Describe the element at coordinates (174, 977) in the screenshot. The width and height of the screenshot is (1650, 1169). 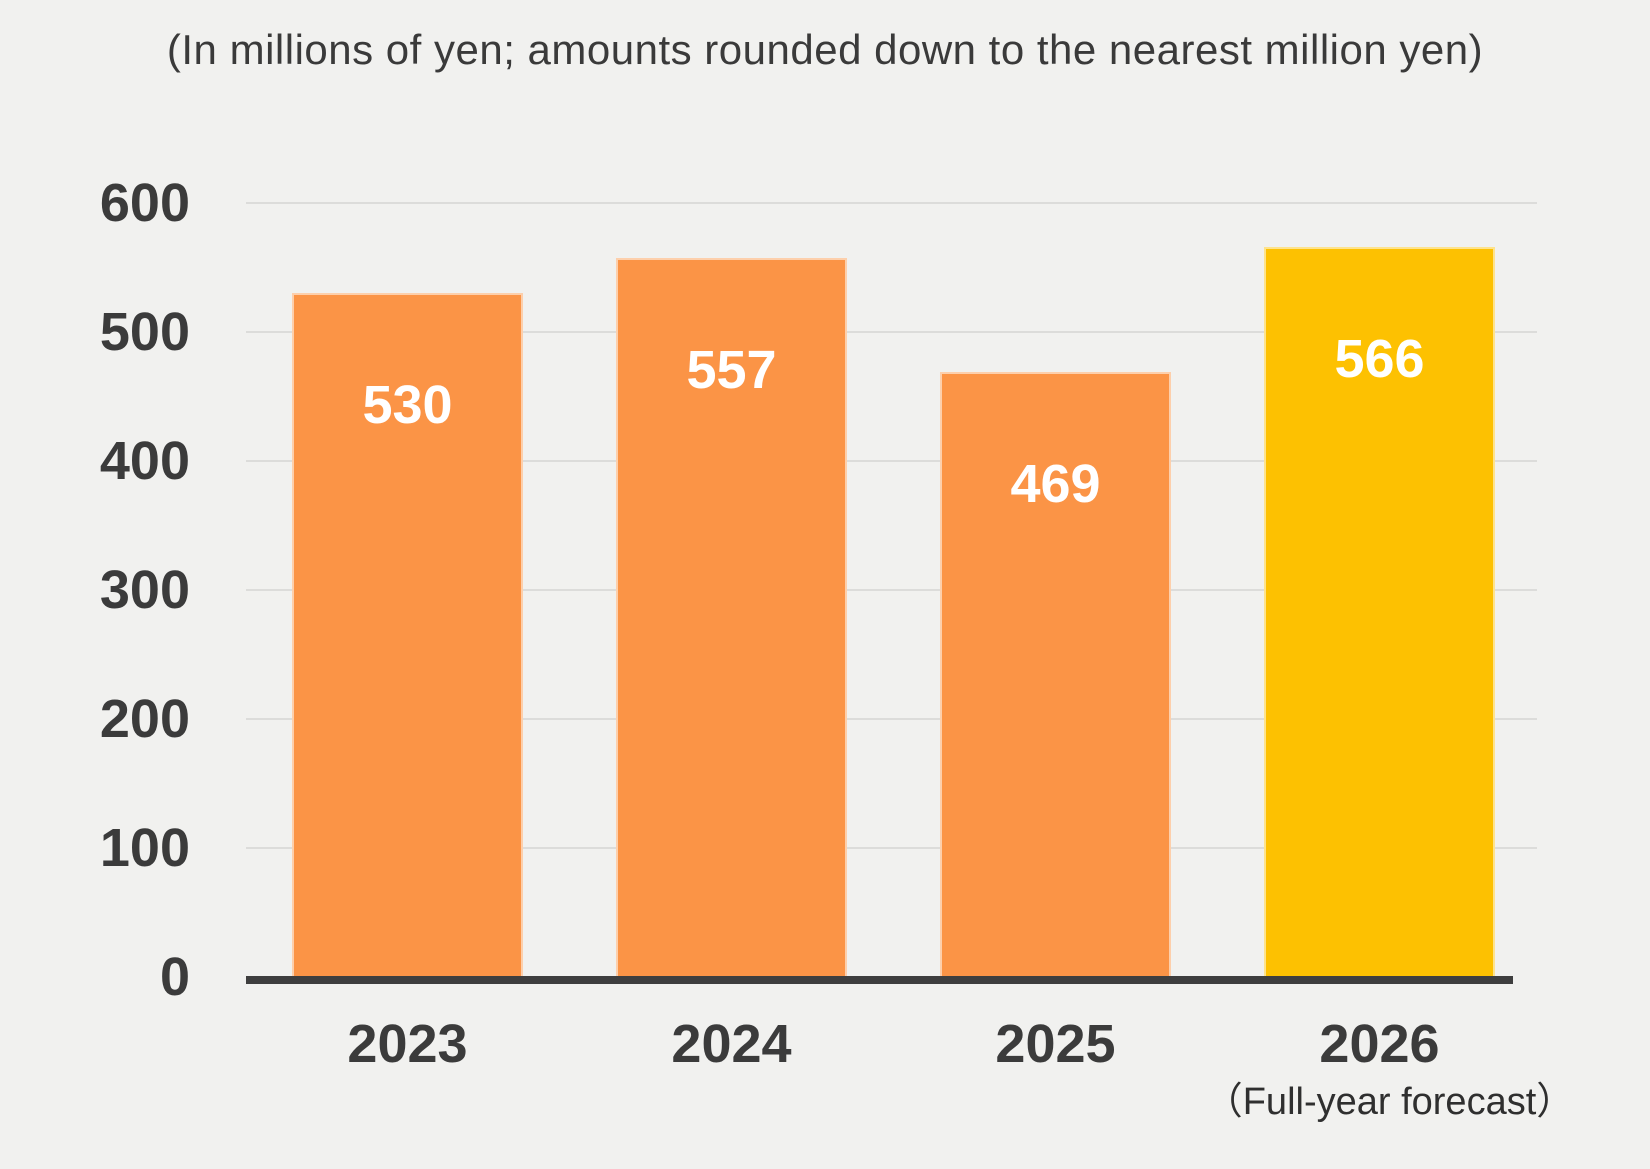
I see `ytick-label-0: 0` at that location.